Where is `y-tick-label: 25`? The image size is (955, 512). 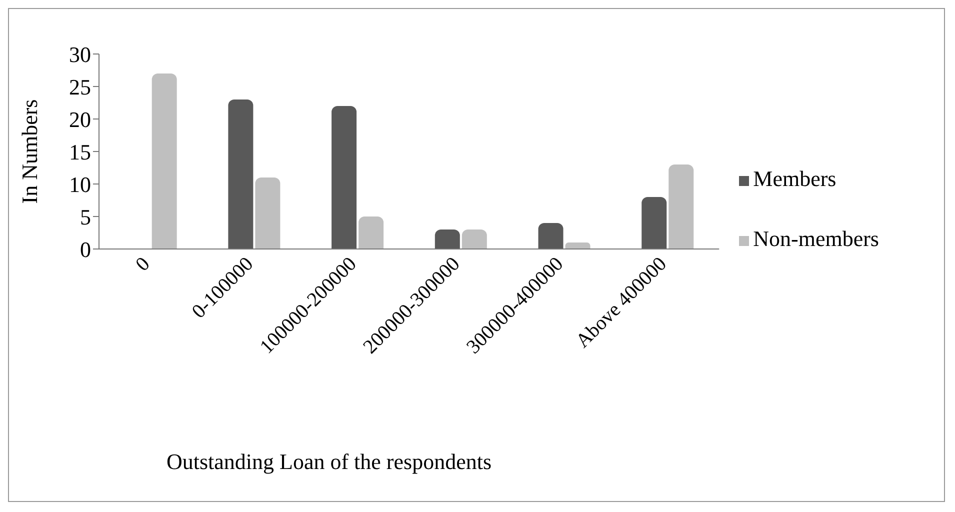
y-tick-label: 25 is located at coordinates (80, 87).